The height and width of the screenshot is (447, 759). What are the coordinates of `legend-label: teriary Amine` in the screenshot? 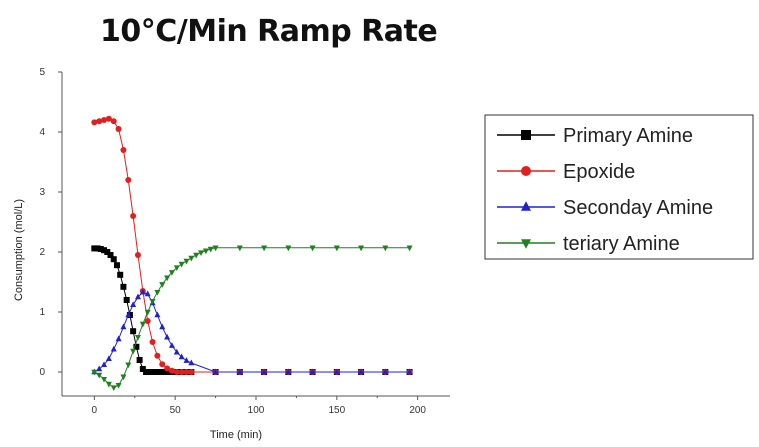 It's located at (621, 244).